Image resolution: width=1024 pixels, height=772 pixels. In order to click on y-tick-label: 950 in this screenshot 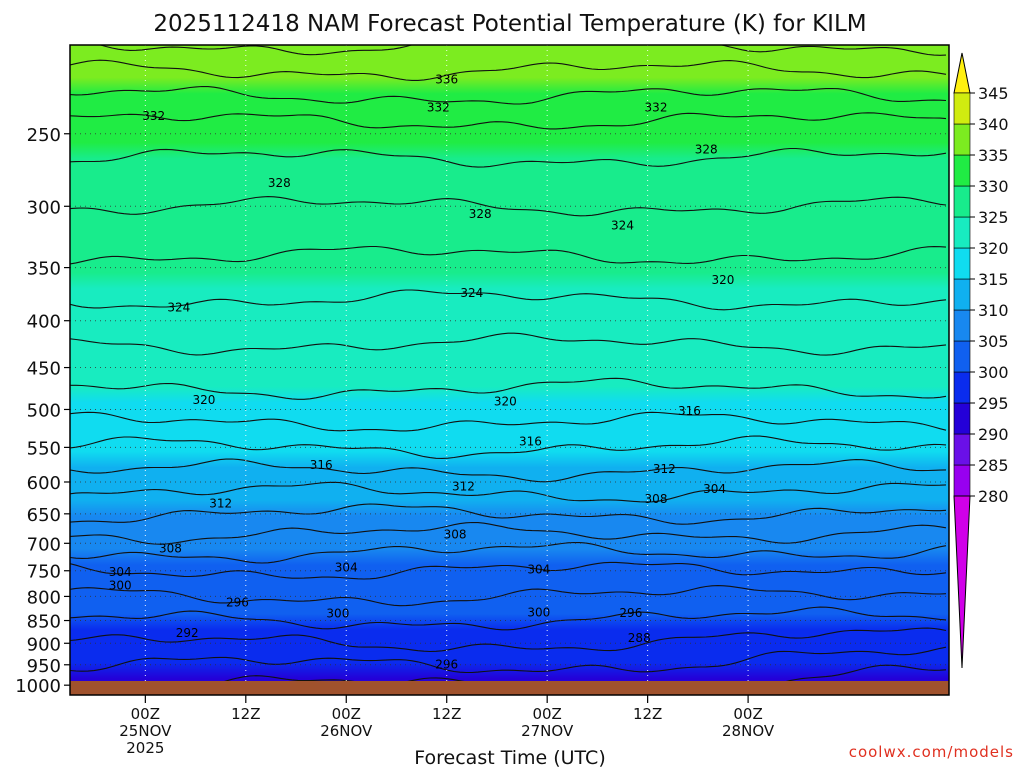, I will do `click(44, 666)`.